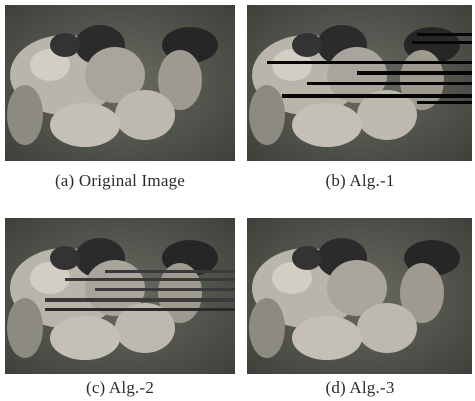  I want to click on caption-a: (a) Original Image, so click(120, 180).